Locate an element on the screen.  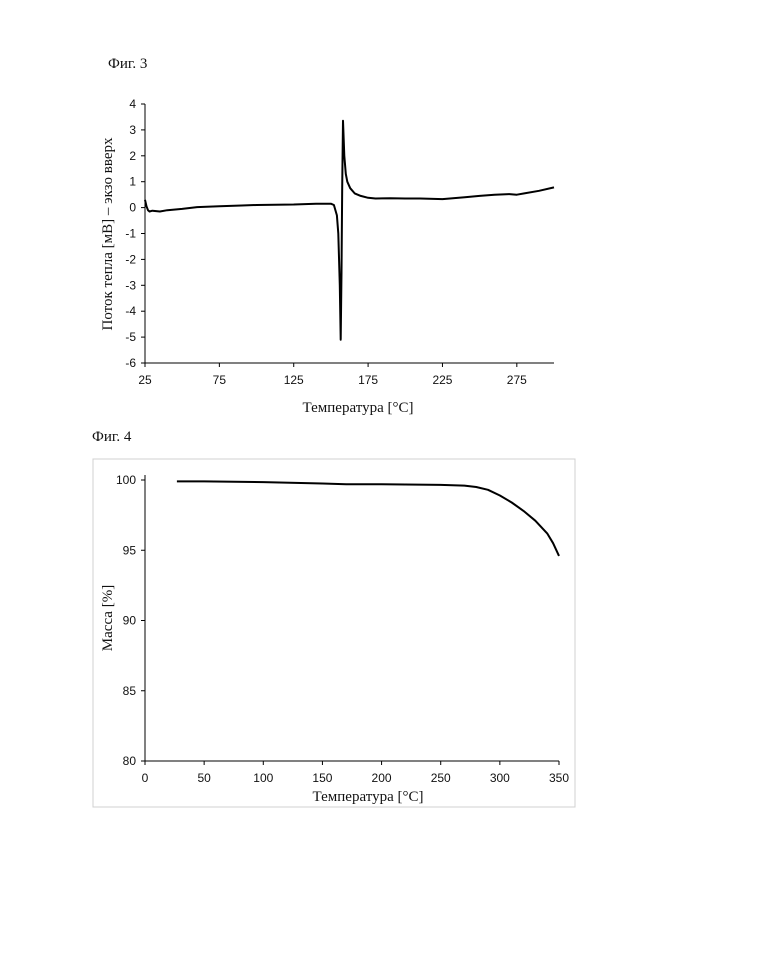
dsc-y-axis-title: Поток тепла [мВ] – экзо вверх is located at coordinates (108, 234).